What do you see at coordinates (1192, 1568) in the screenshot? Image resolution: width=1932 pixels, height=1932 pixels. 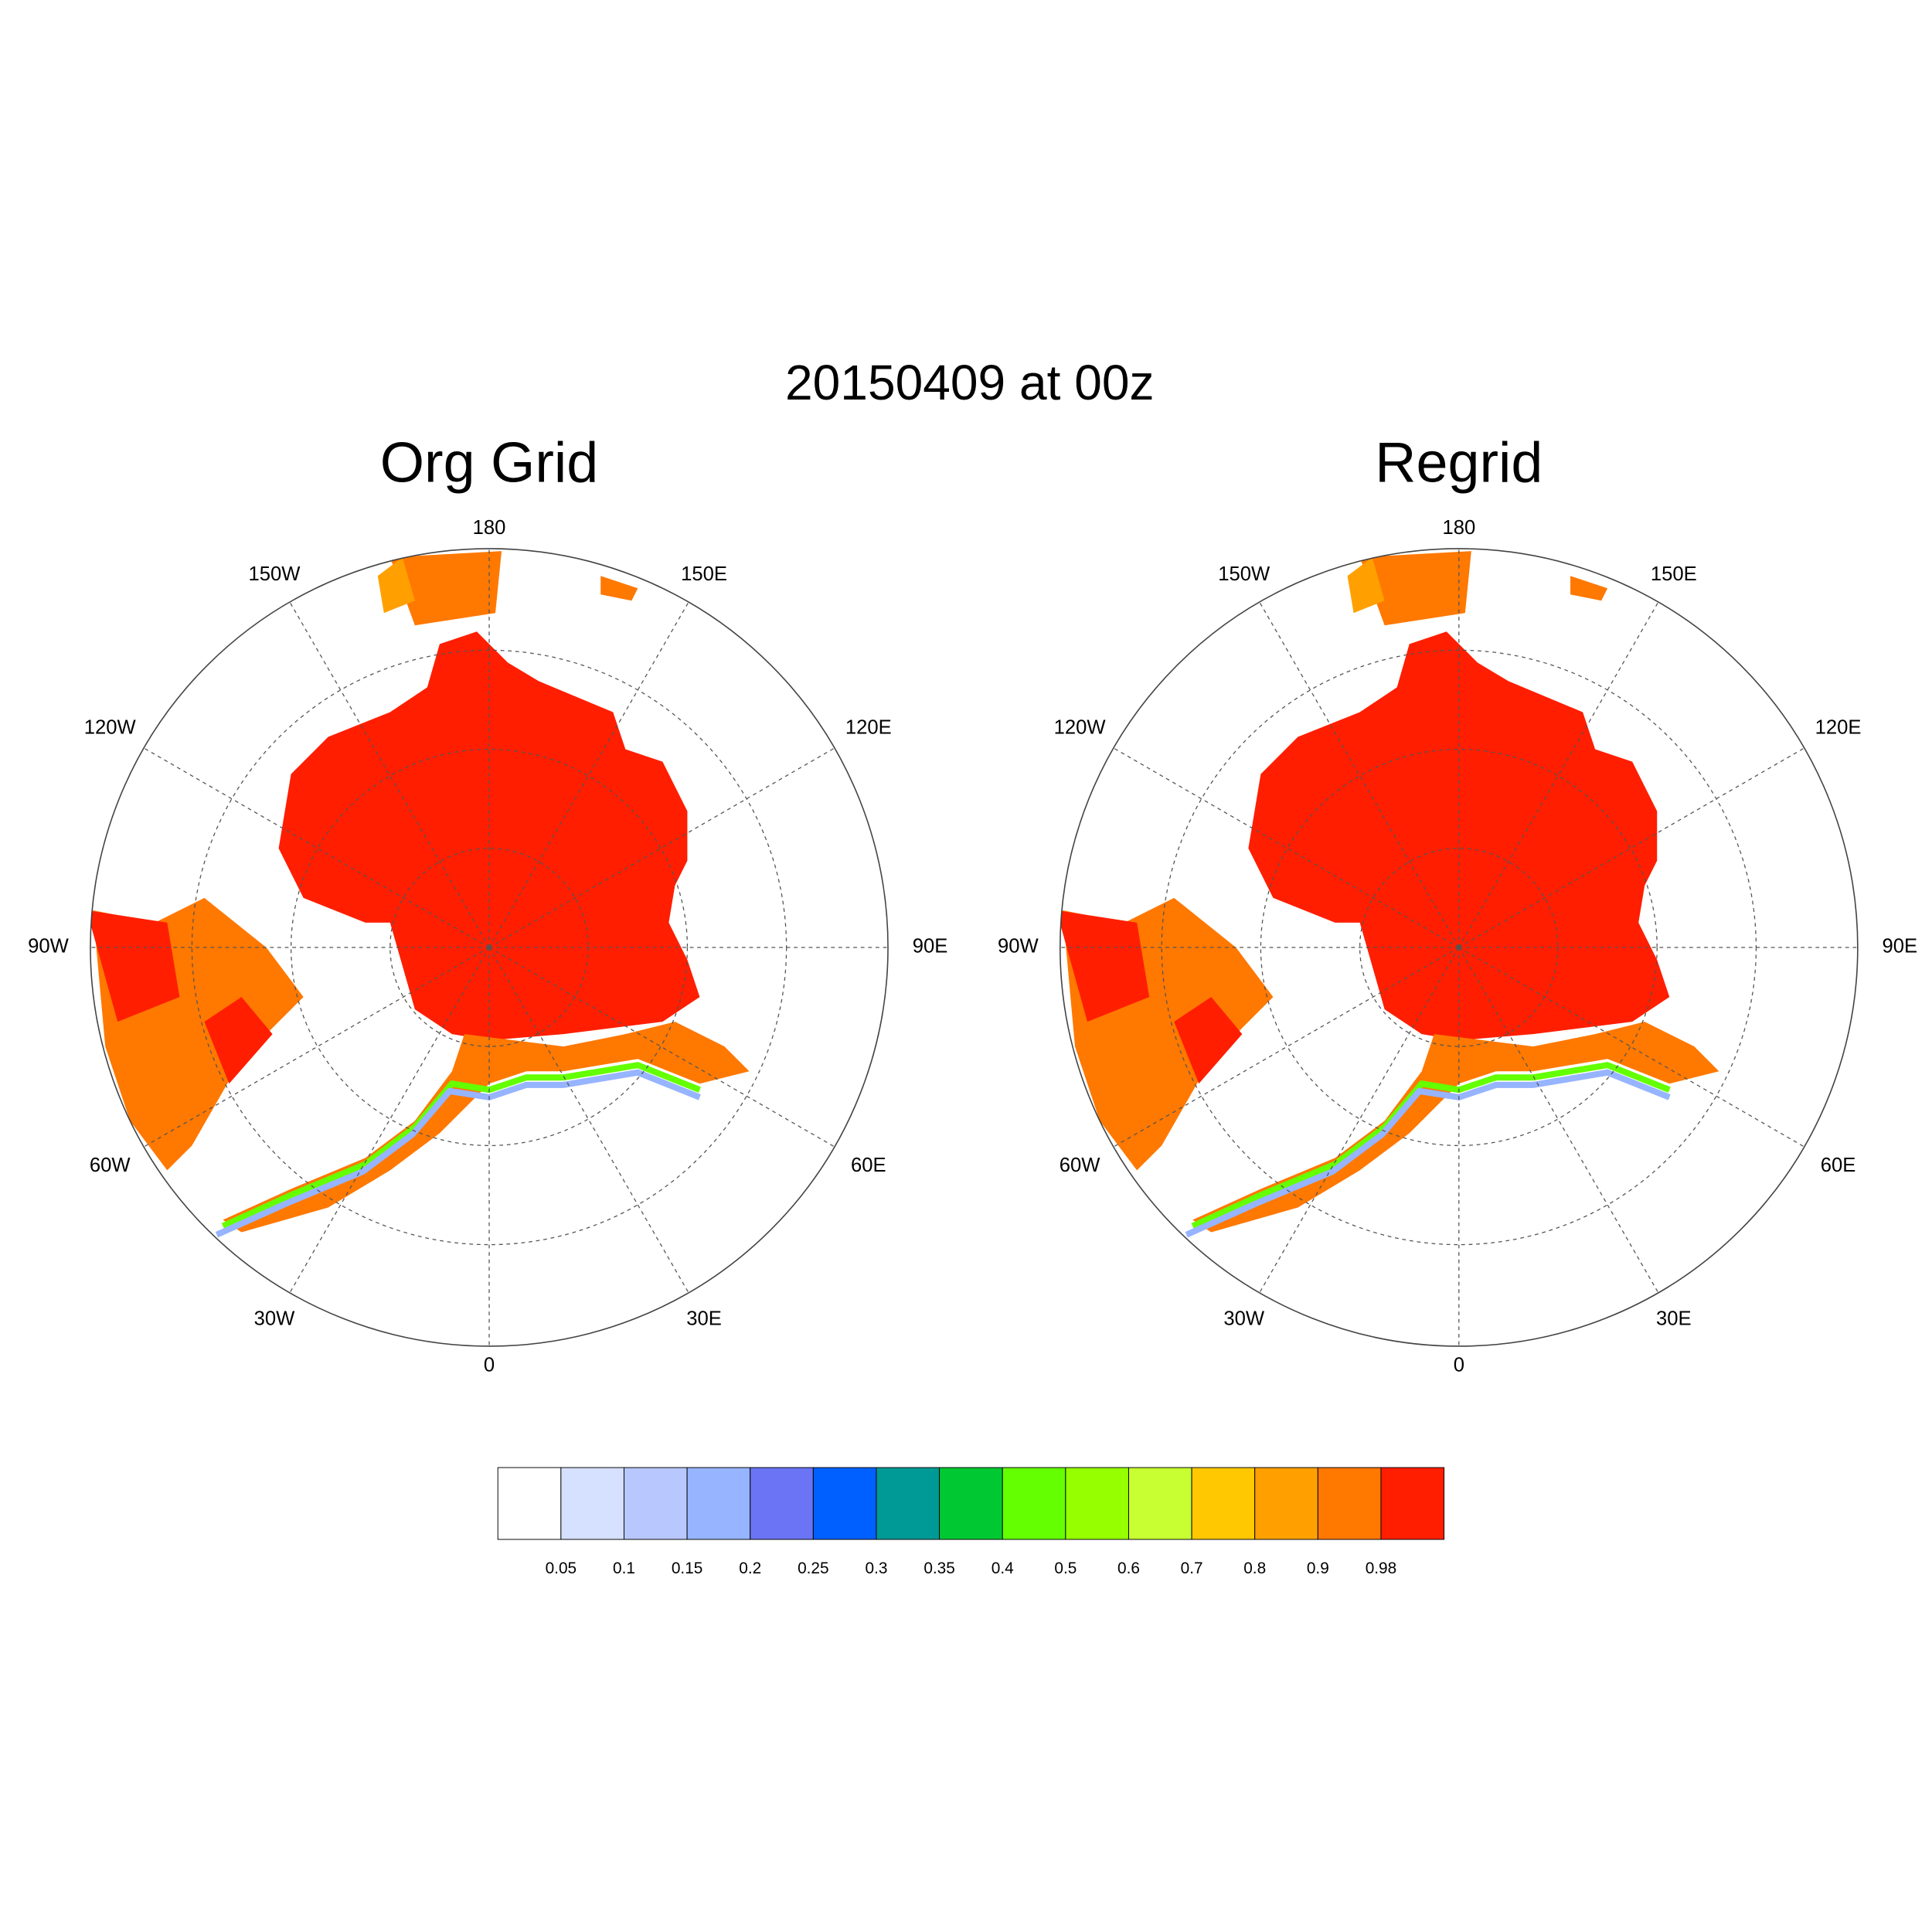 I see `colorbar-label: 0.7` at bounding box center [1192, 1568].